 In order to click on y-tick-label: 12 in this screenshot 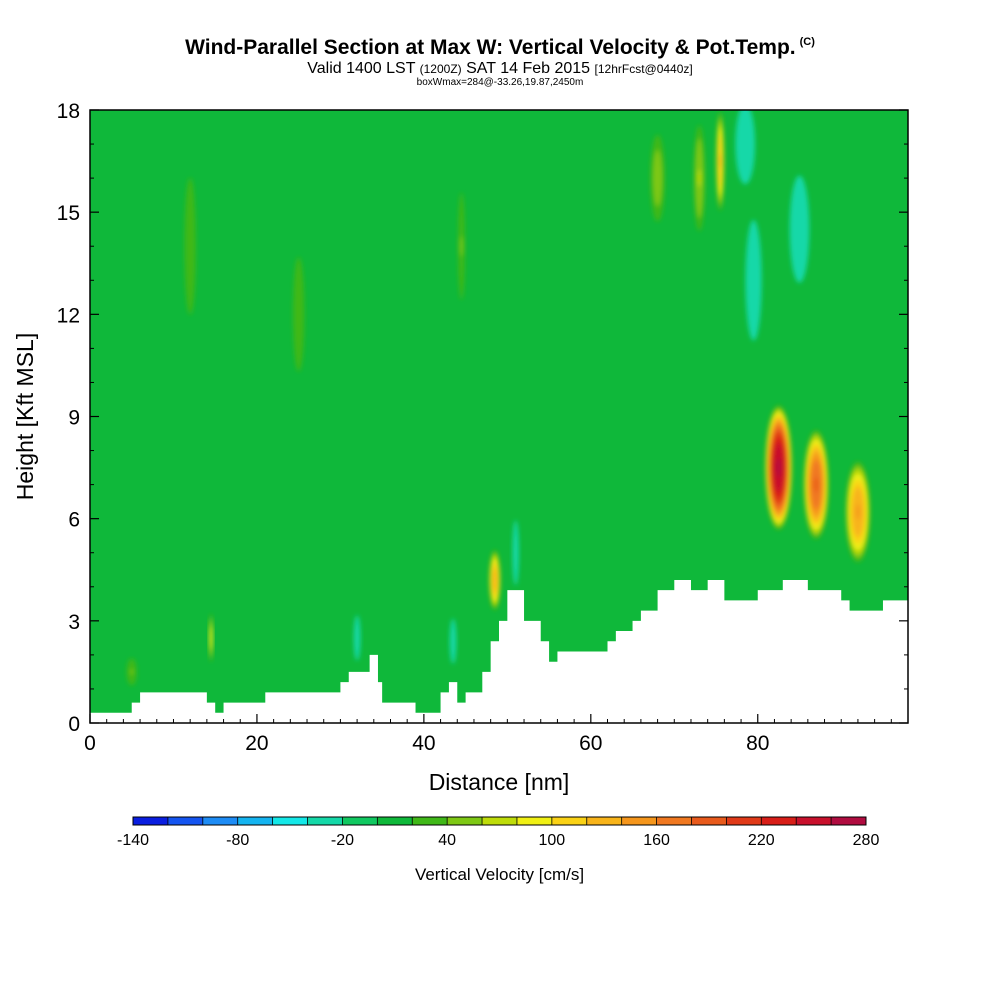, I will do `click(68, 315)`.